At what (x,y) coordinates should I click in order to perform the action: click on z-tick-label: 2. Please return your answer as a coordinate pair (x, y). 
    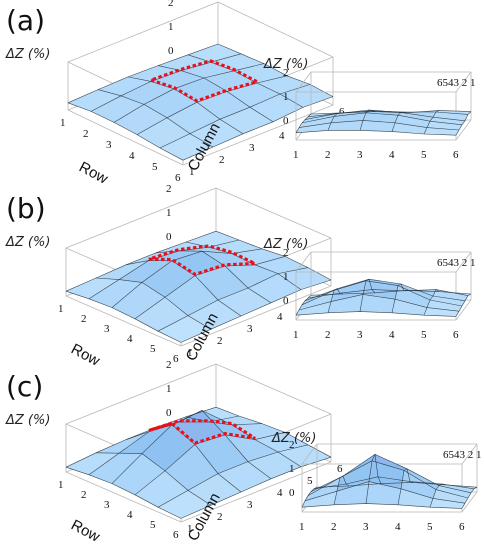
    Looking at the image, I should click on (292, 445).